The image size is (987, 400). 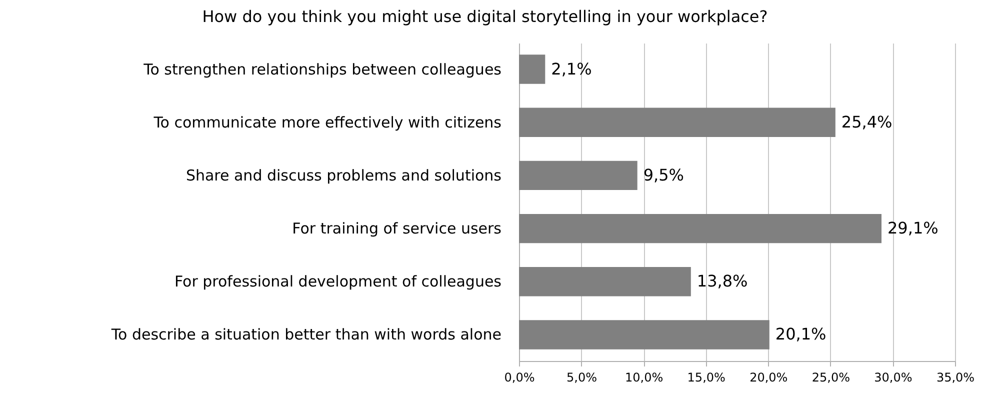 What do you see at coordinates (893, 377) in the screenshot?
I see `x-tick-label: 30,0%` at bounding box center [893, 377].